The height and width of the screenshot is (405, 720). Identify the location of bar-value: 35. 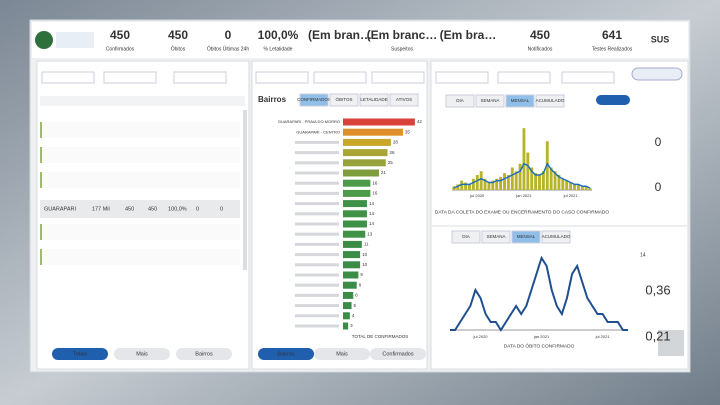
(408, 131).